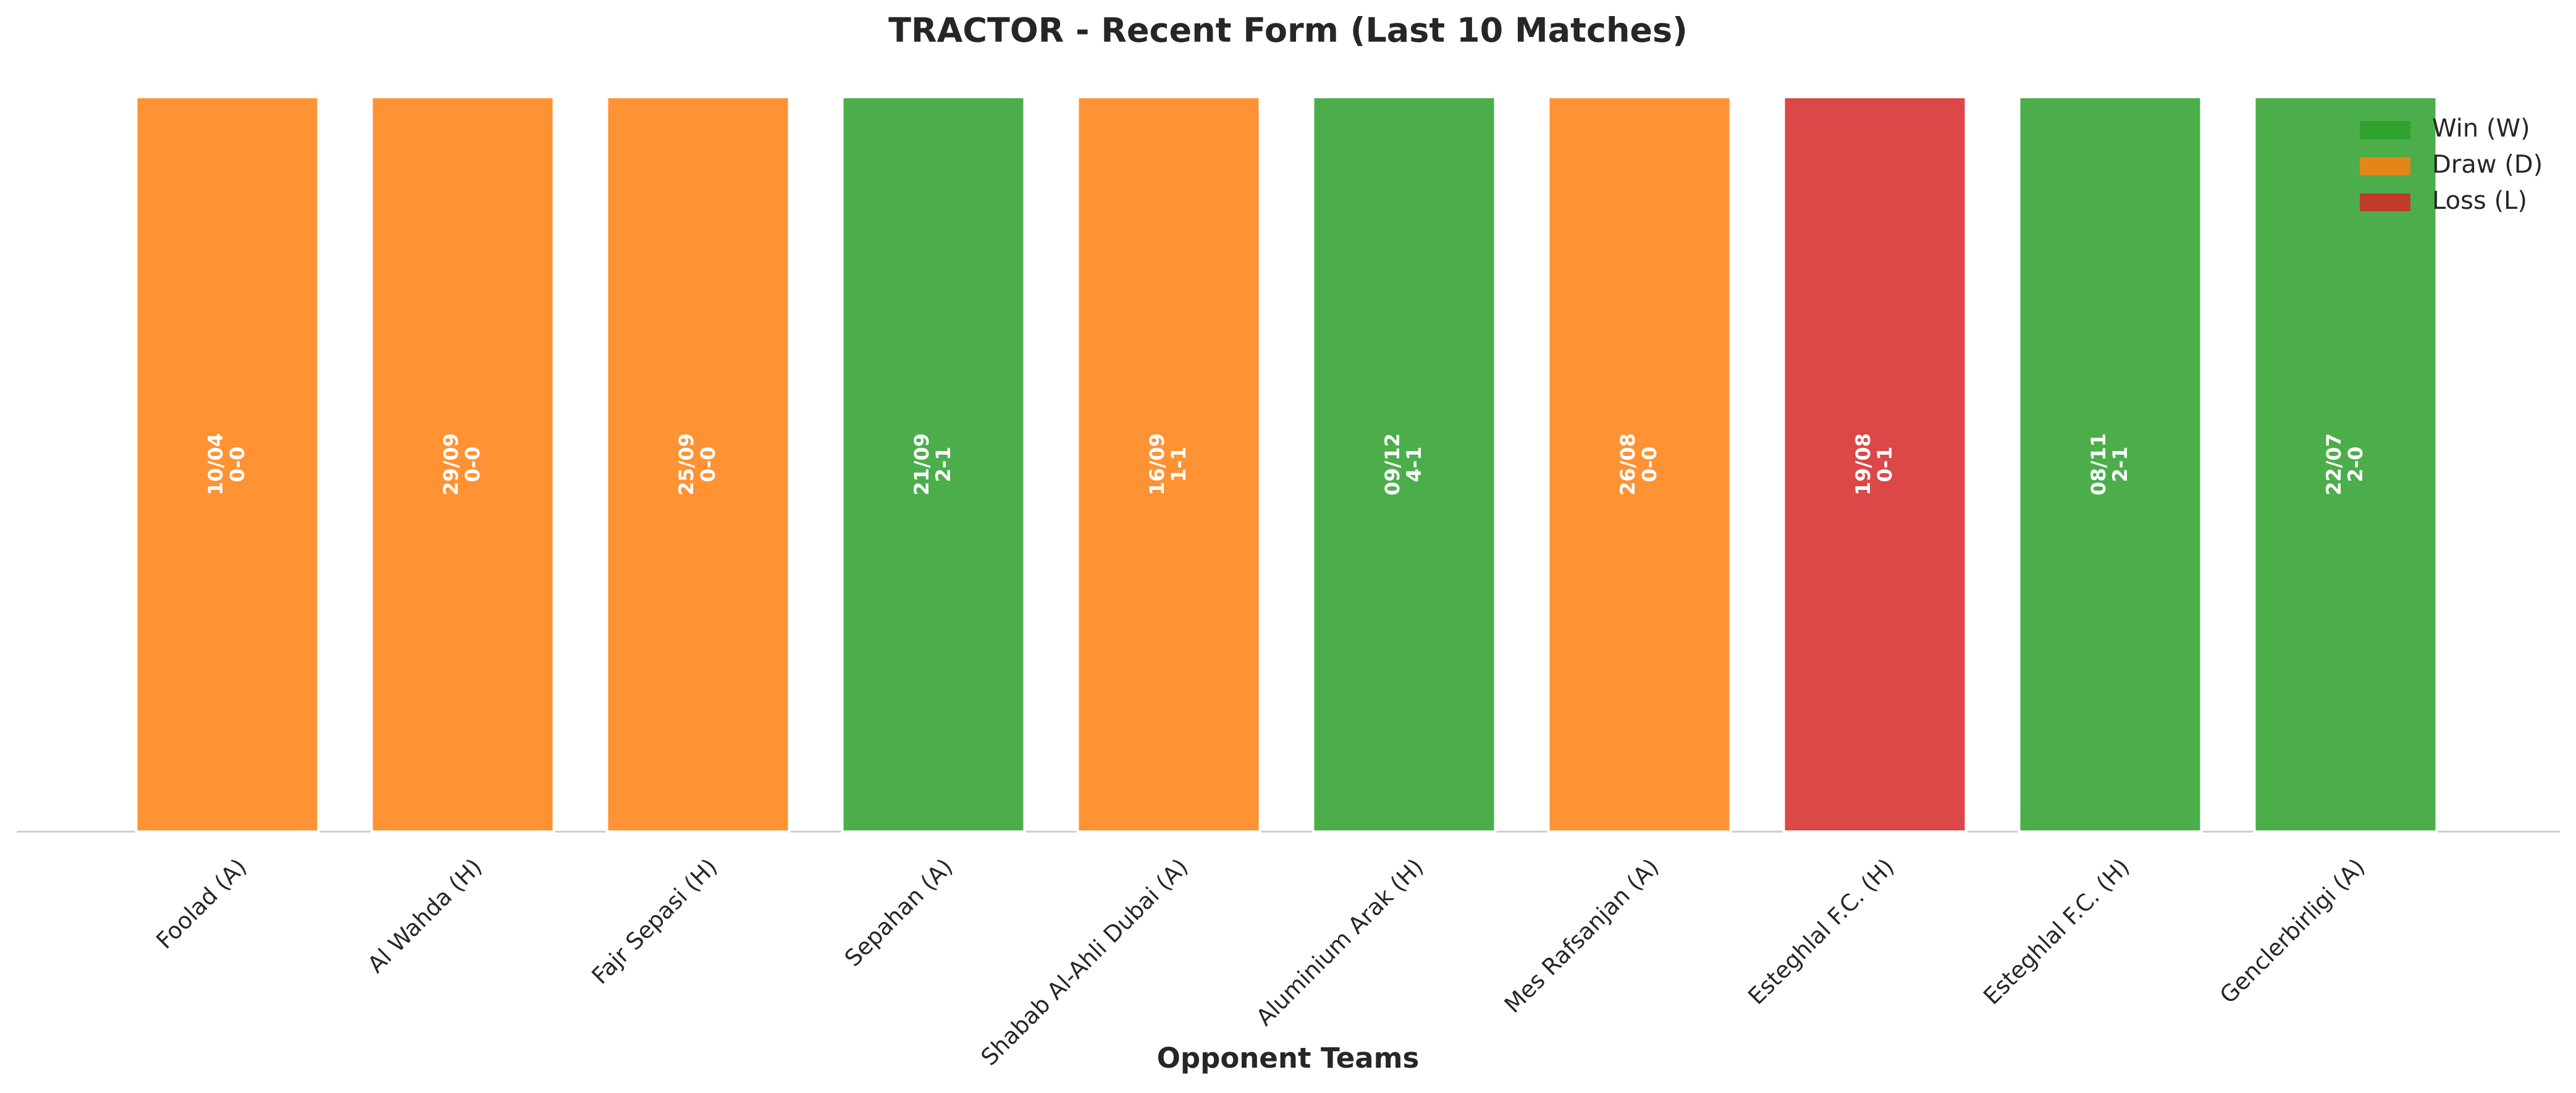  What do you see at coordinates (1339, 942) in the screenshot?
I see `x-tick-label: Aluminium Arak (H)` at bounding box center [1339, 942].